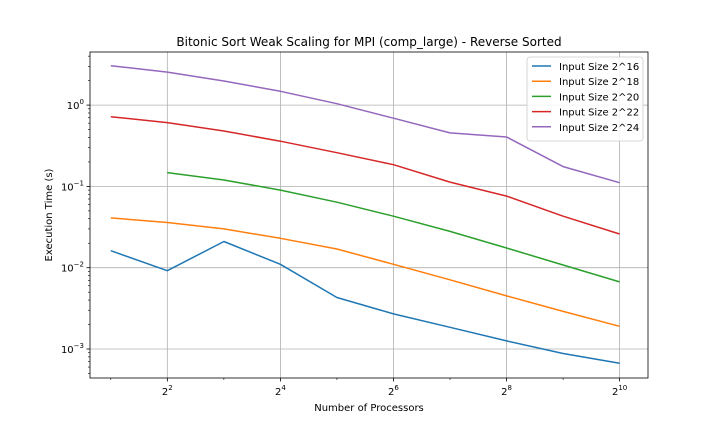 Image resolution: width=720 pixels, height=432 pixels. I want to click on legend-entry-label: Input Size 2^16, so click(599, 67).